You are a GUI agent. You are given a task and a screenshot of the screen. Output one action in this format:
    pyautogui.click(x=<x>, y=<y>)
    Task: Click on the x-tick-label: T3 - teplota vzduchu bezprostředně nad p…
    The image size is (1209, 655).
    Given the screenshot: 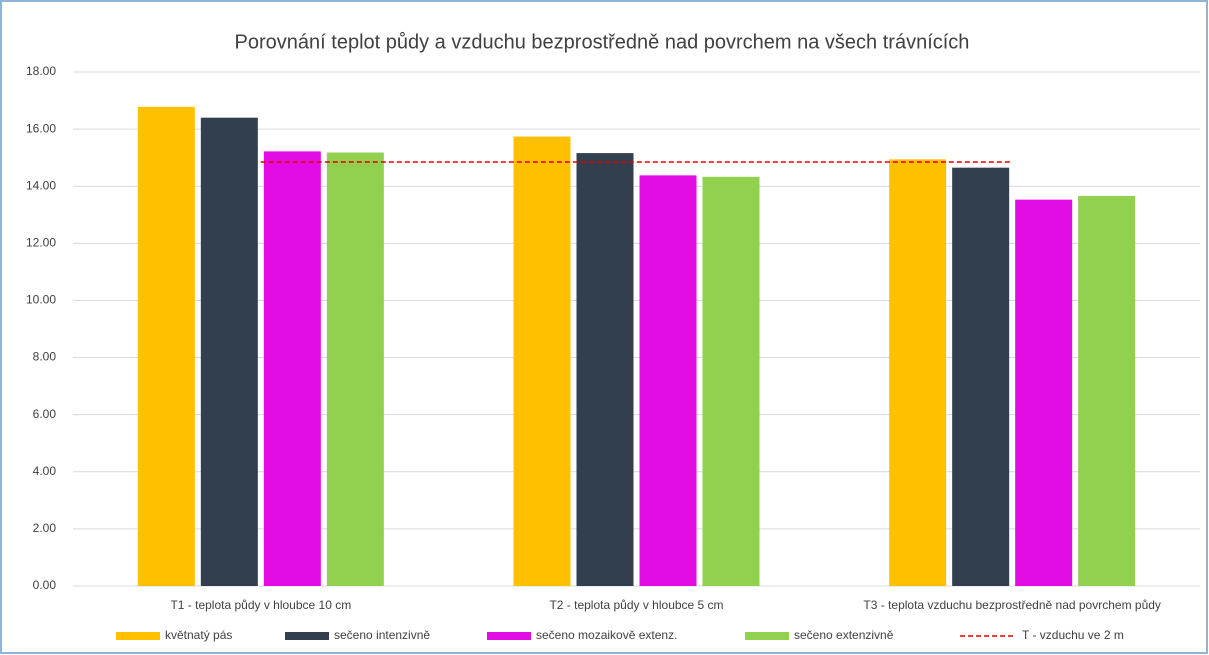 What is the action you would take?
    pyautogui.click(x=1012, y=605)
    